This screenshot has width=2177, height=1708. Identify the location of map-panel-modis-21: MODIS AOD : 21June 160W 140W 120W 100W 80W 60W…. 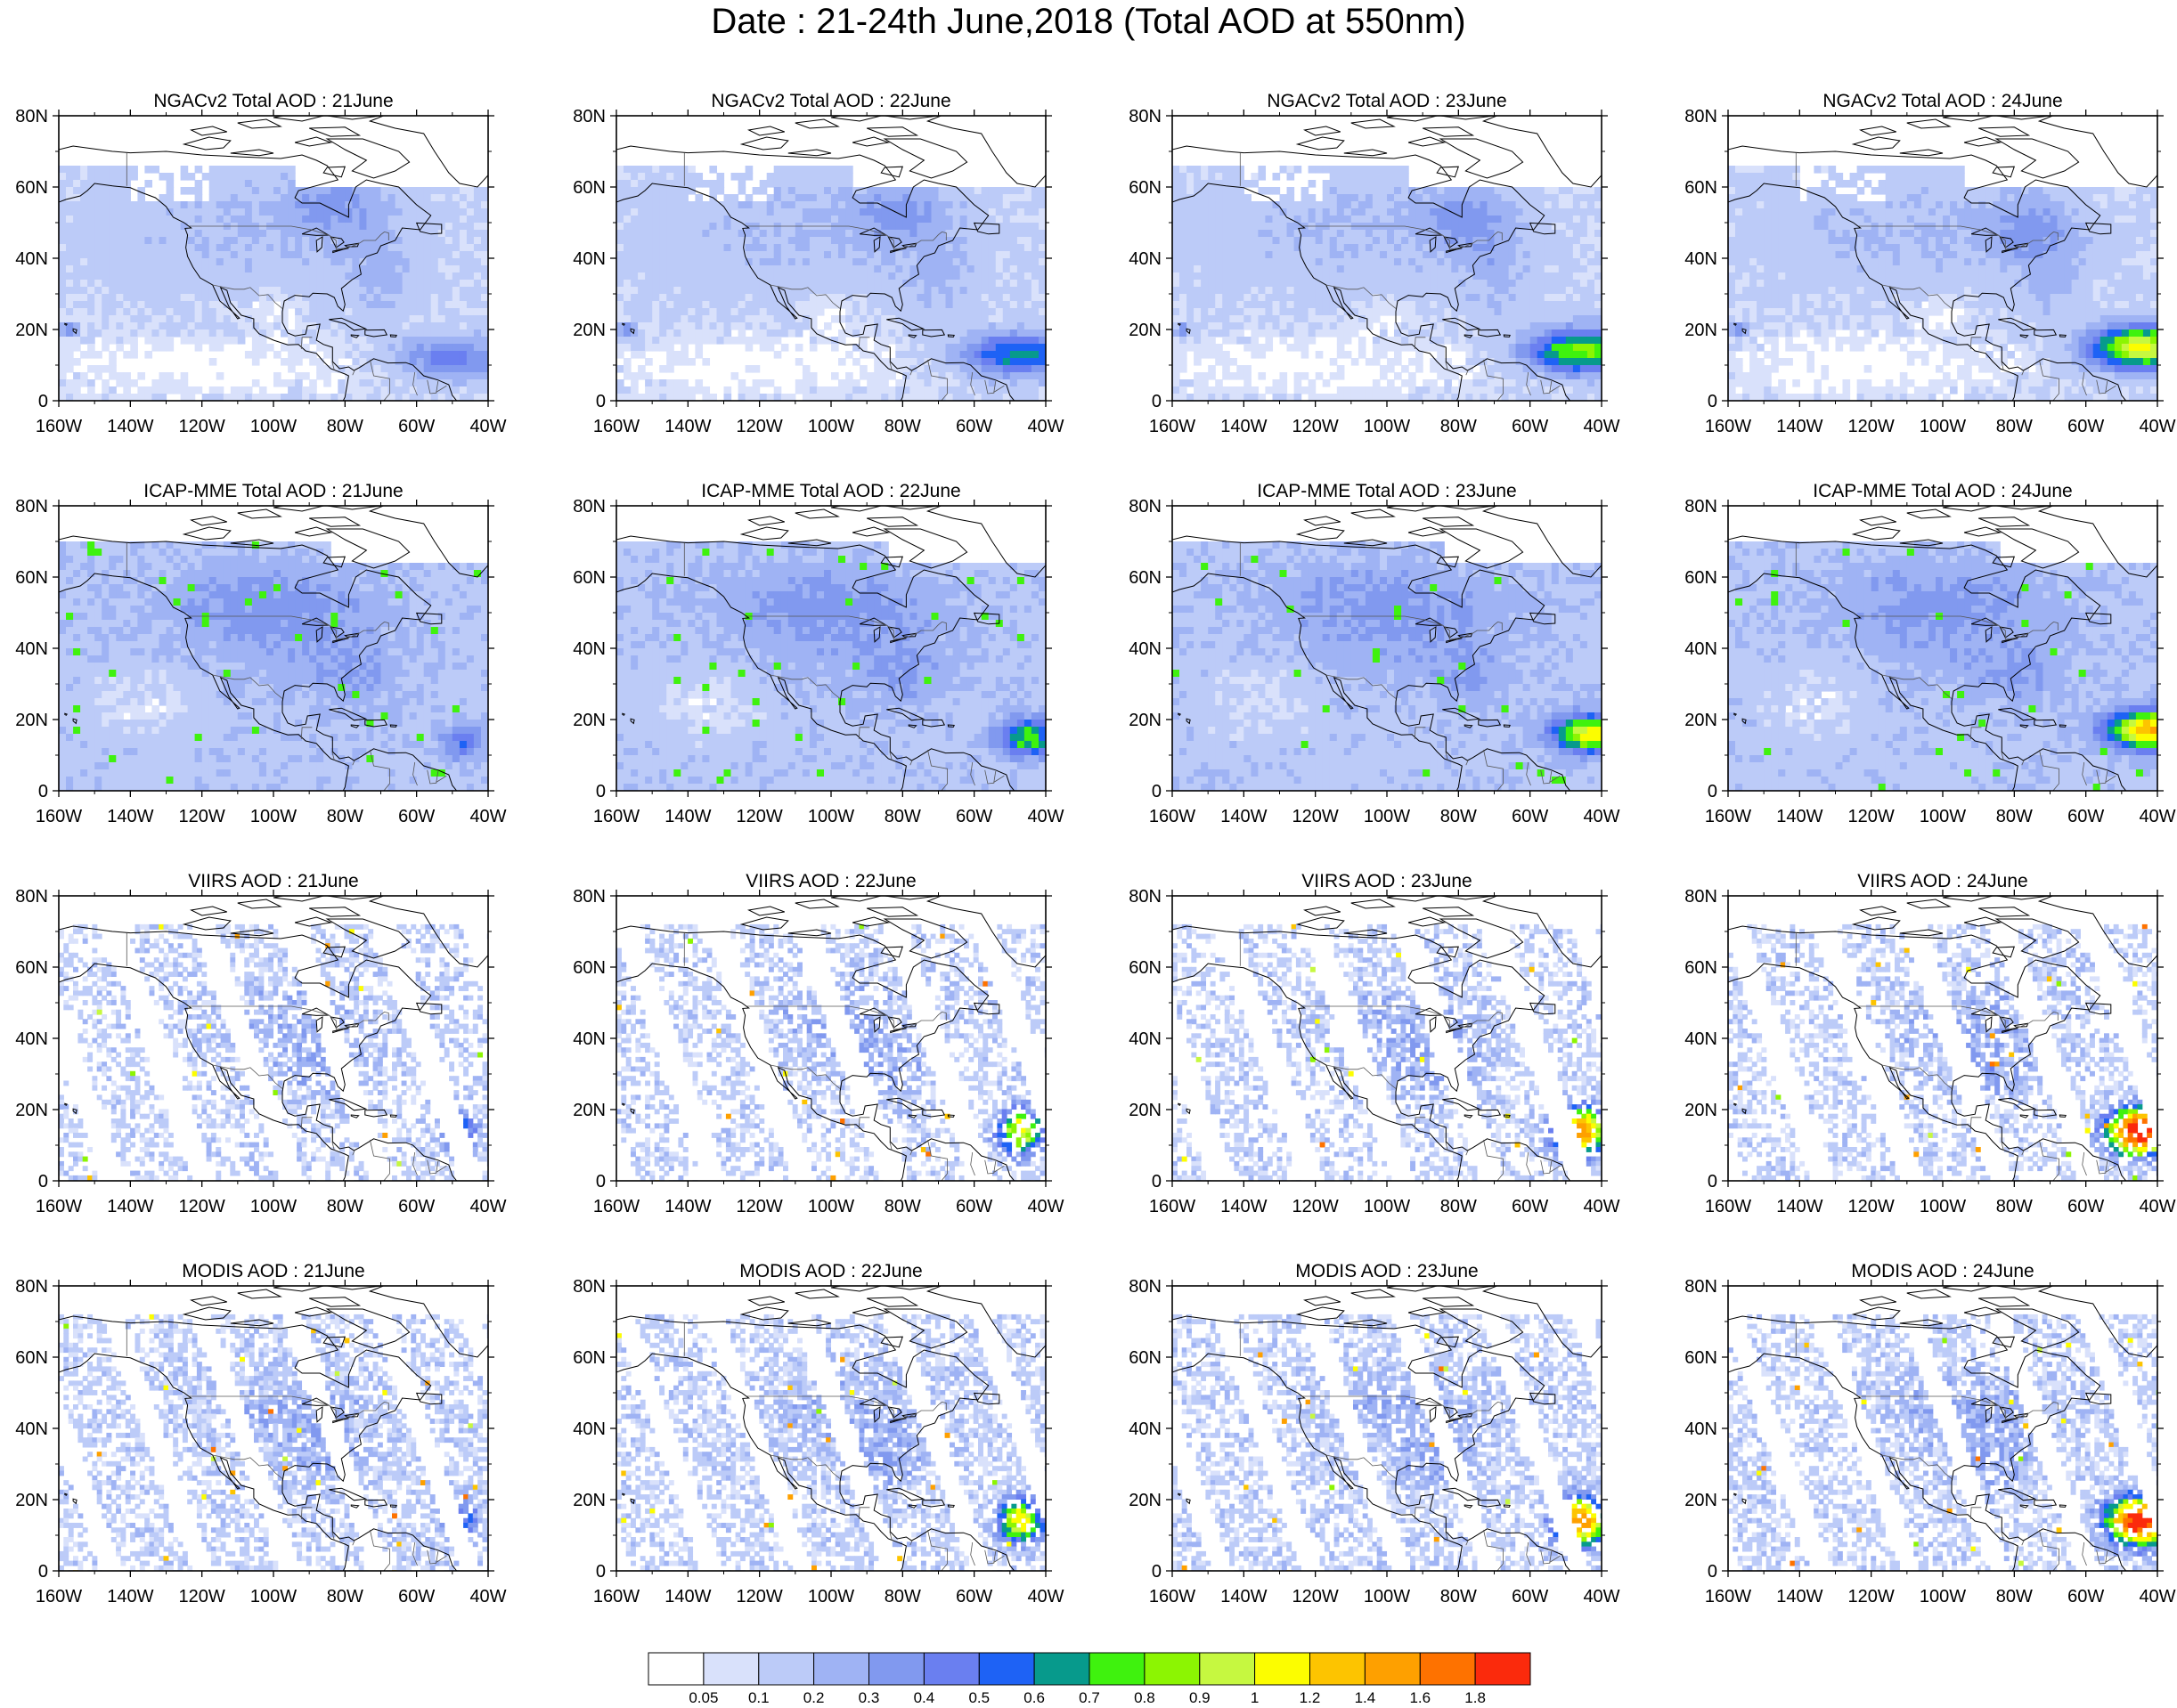
(260, 1433).